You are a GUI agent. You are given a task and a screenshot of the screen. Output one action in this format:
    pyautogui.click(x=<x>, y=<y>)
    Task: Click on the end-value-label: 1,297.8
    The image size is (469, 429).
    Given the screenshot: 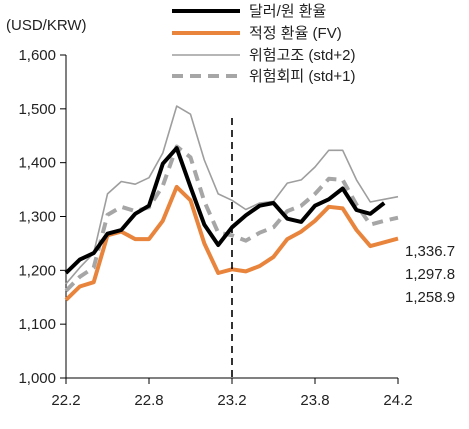 What is the action you would take?
    pyautogui.click(x=430, y=274)
    